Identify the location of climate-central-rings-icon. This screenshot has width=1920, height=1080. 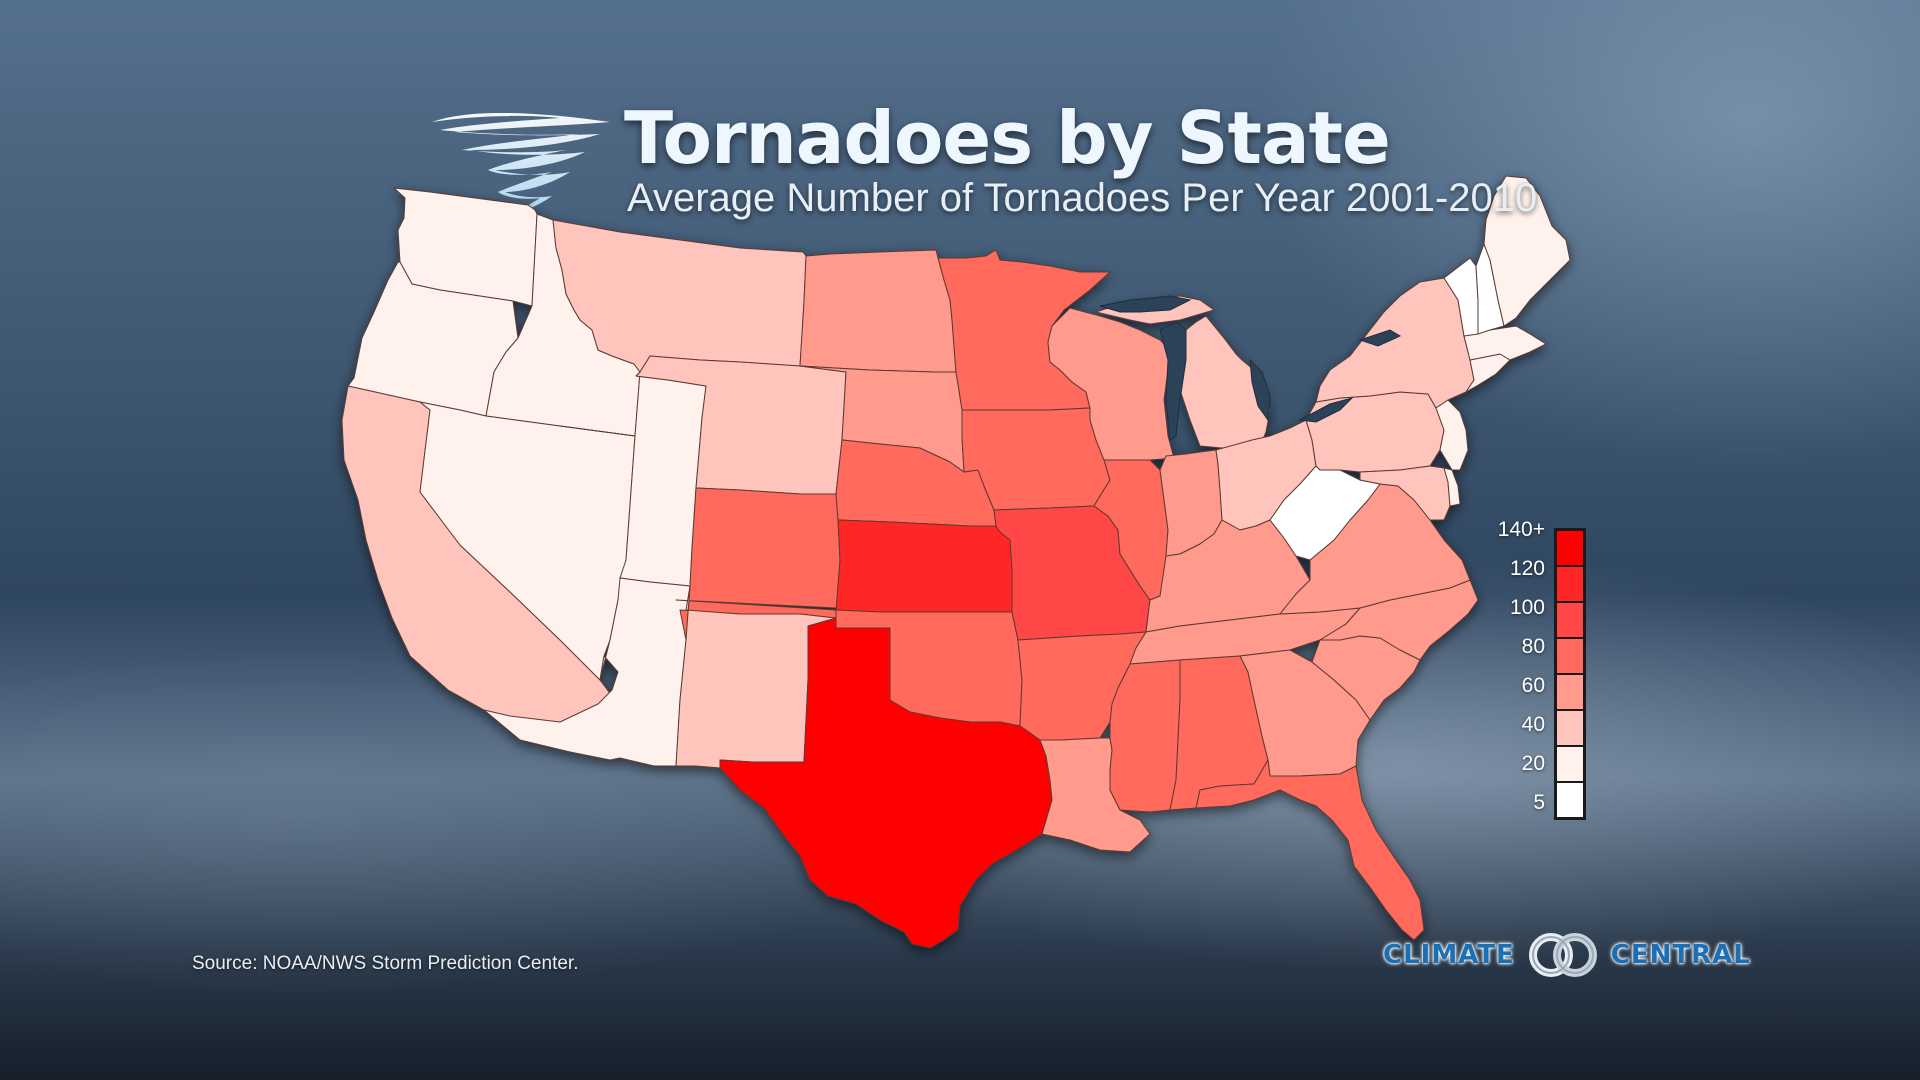
(1562, 955).